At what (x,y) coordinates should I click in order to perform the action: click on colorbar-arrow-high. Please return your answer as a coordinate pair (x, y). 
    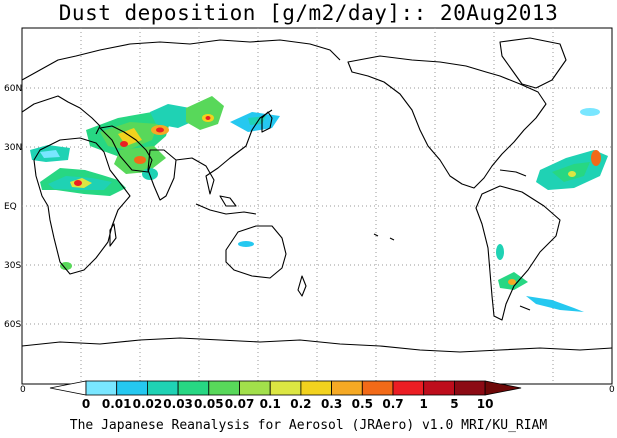
    Looking at the image, I should click on (503, 388).